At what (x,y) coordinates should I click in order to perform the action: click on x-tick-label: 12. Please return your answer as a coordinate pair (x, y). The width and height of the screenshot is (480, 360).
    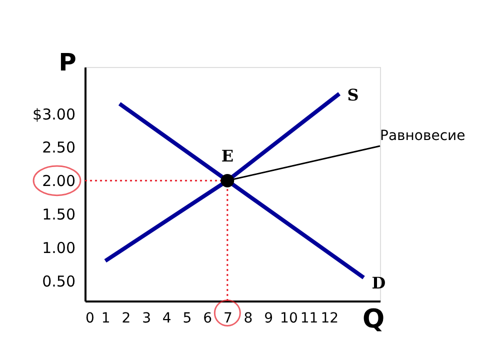
    Looking at the image, I should click on (329, 318).